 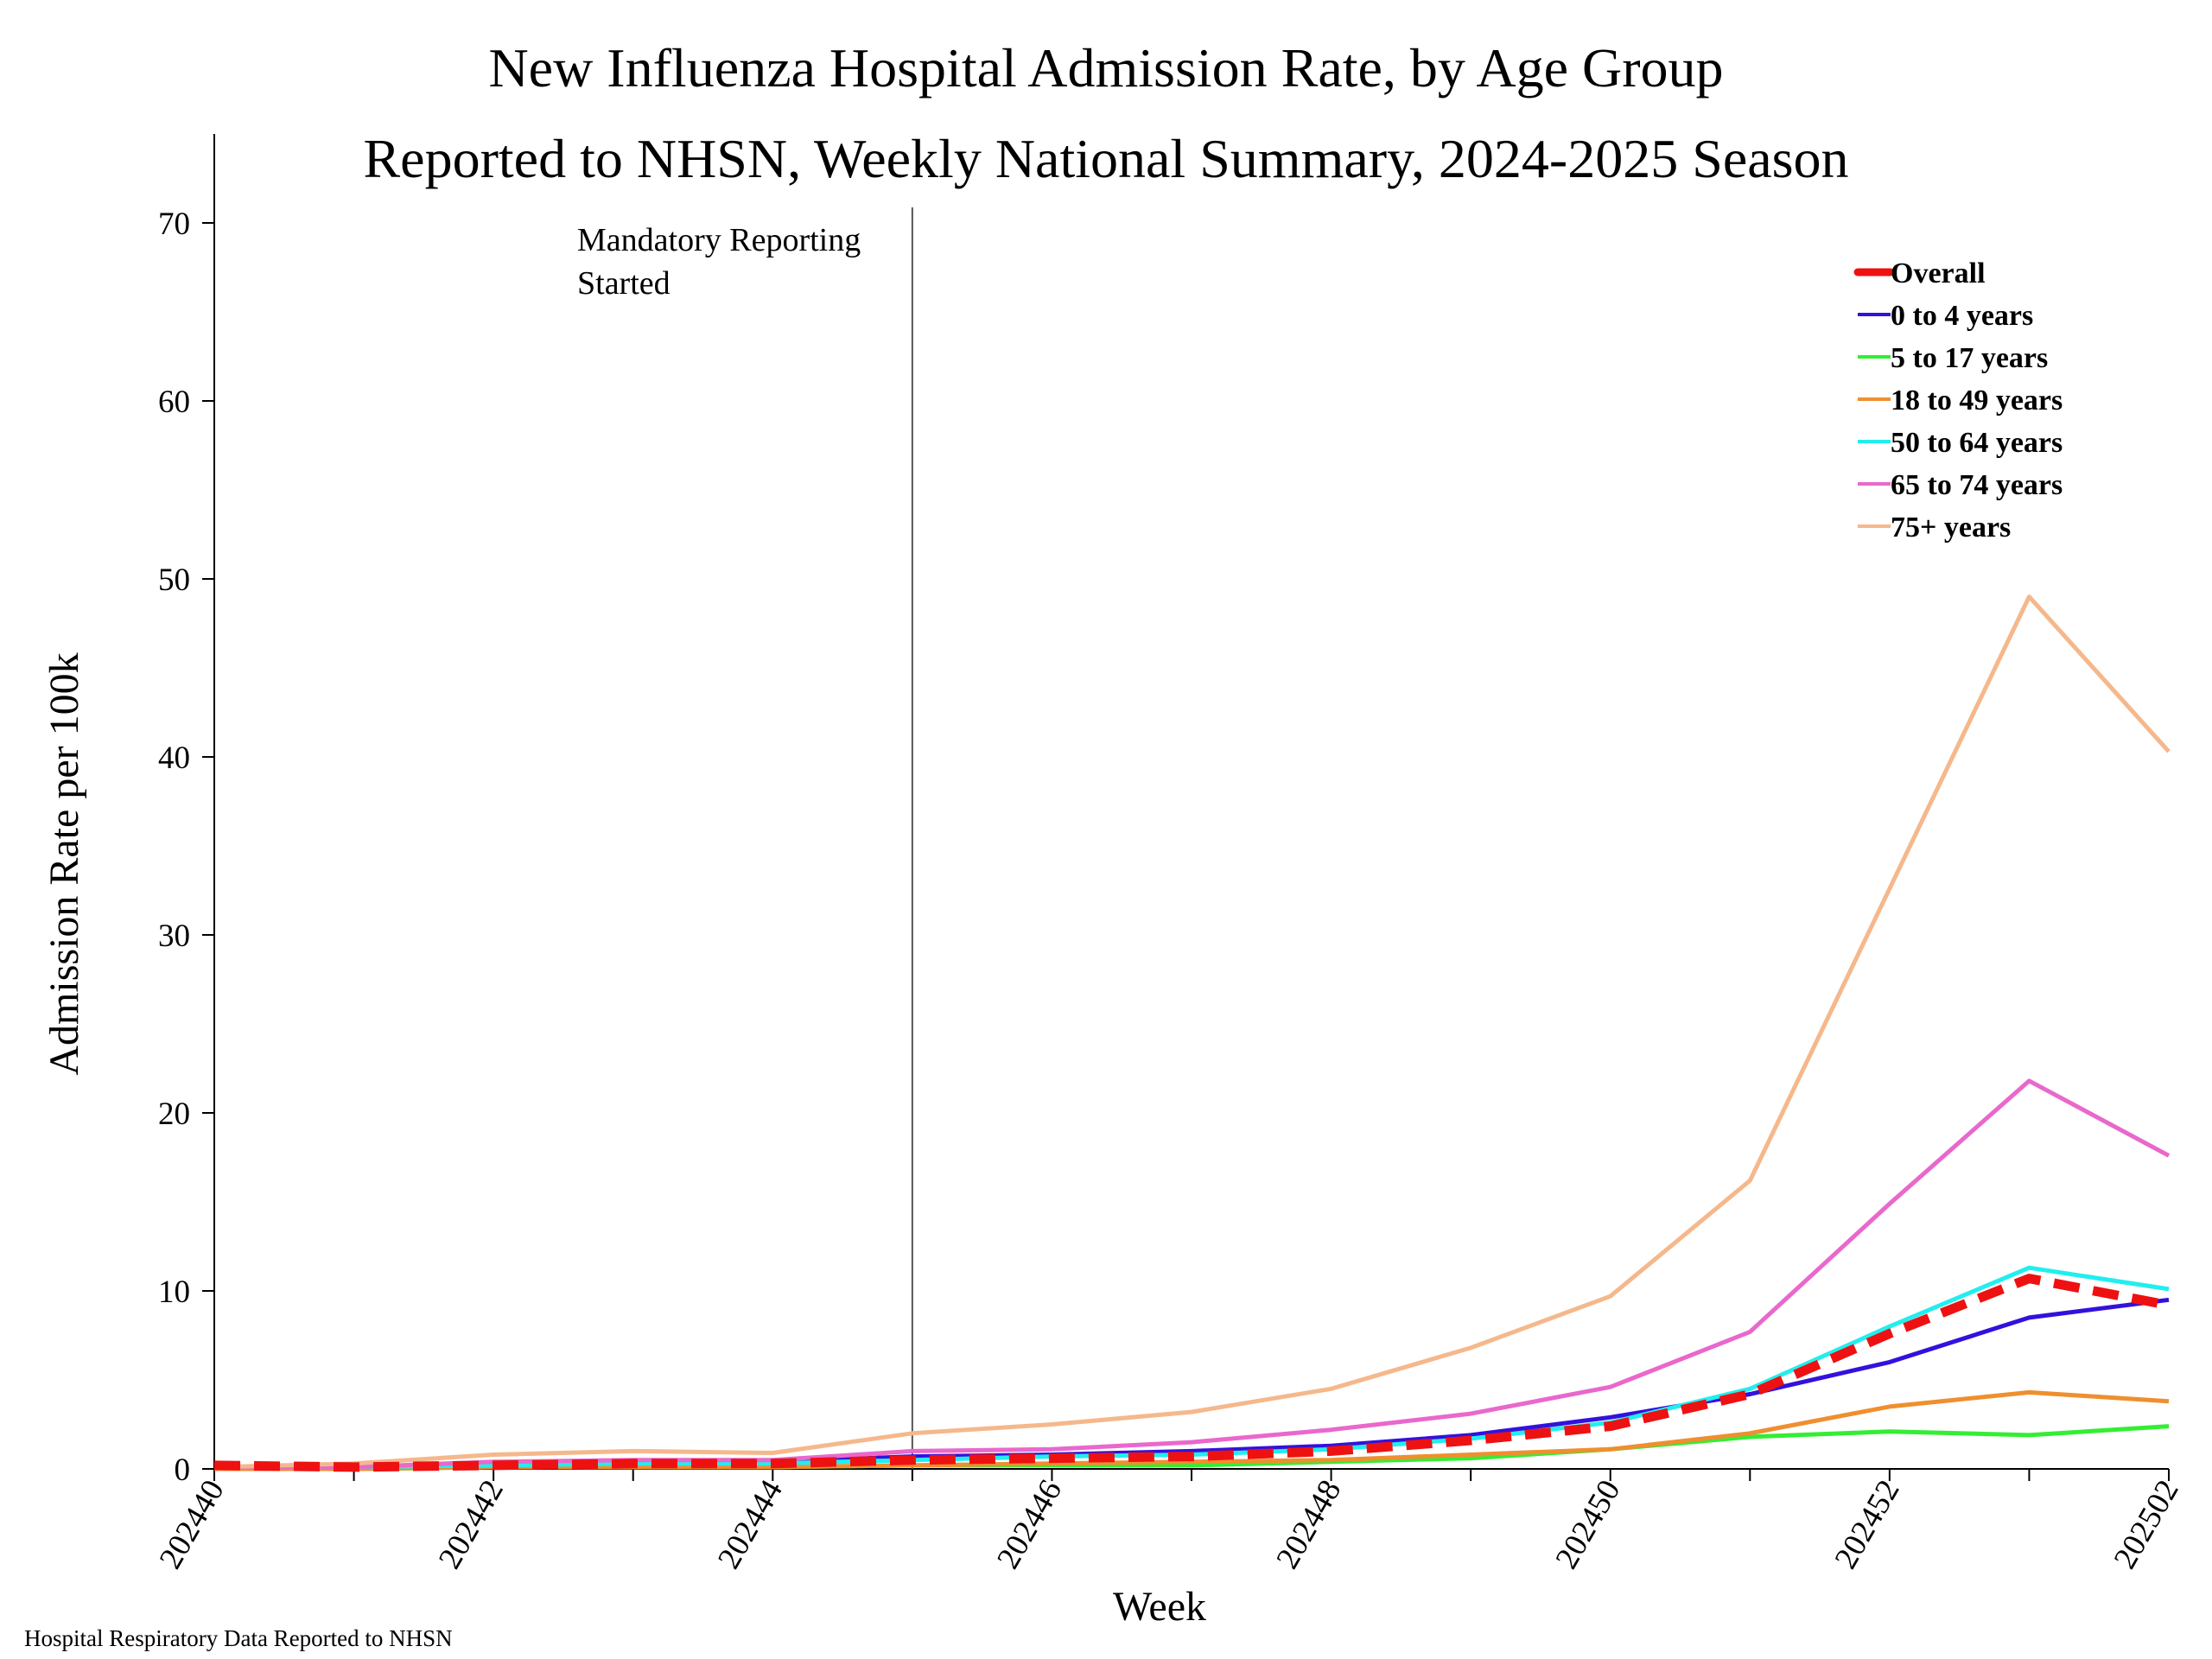 What do you see at coordinates (624, 283) in the screenshot?
I see `annotation-label-line2: Started` at bounding box center [624, 283].